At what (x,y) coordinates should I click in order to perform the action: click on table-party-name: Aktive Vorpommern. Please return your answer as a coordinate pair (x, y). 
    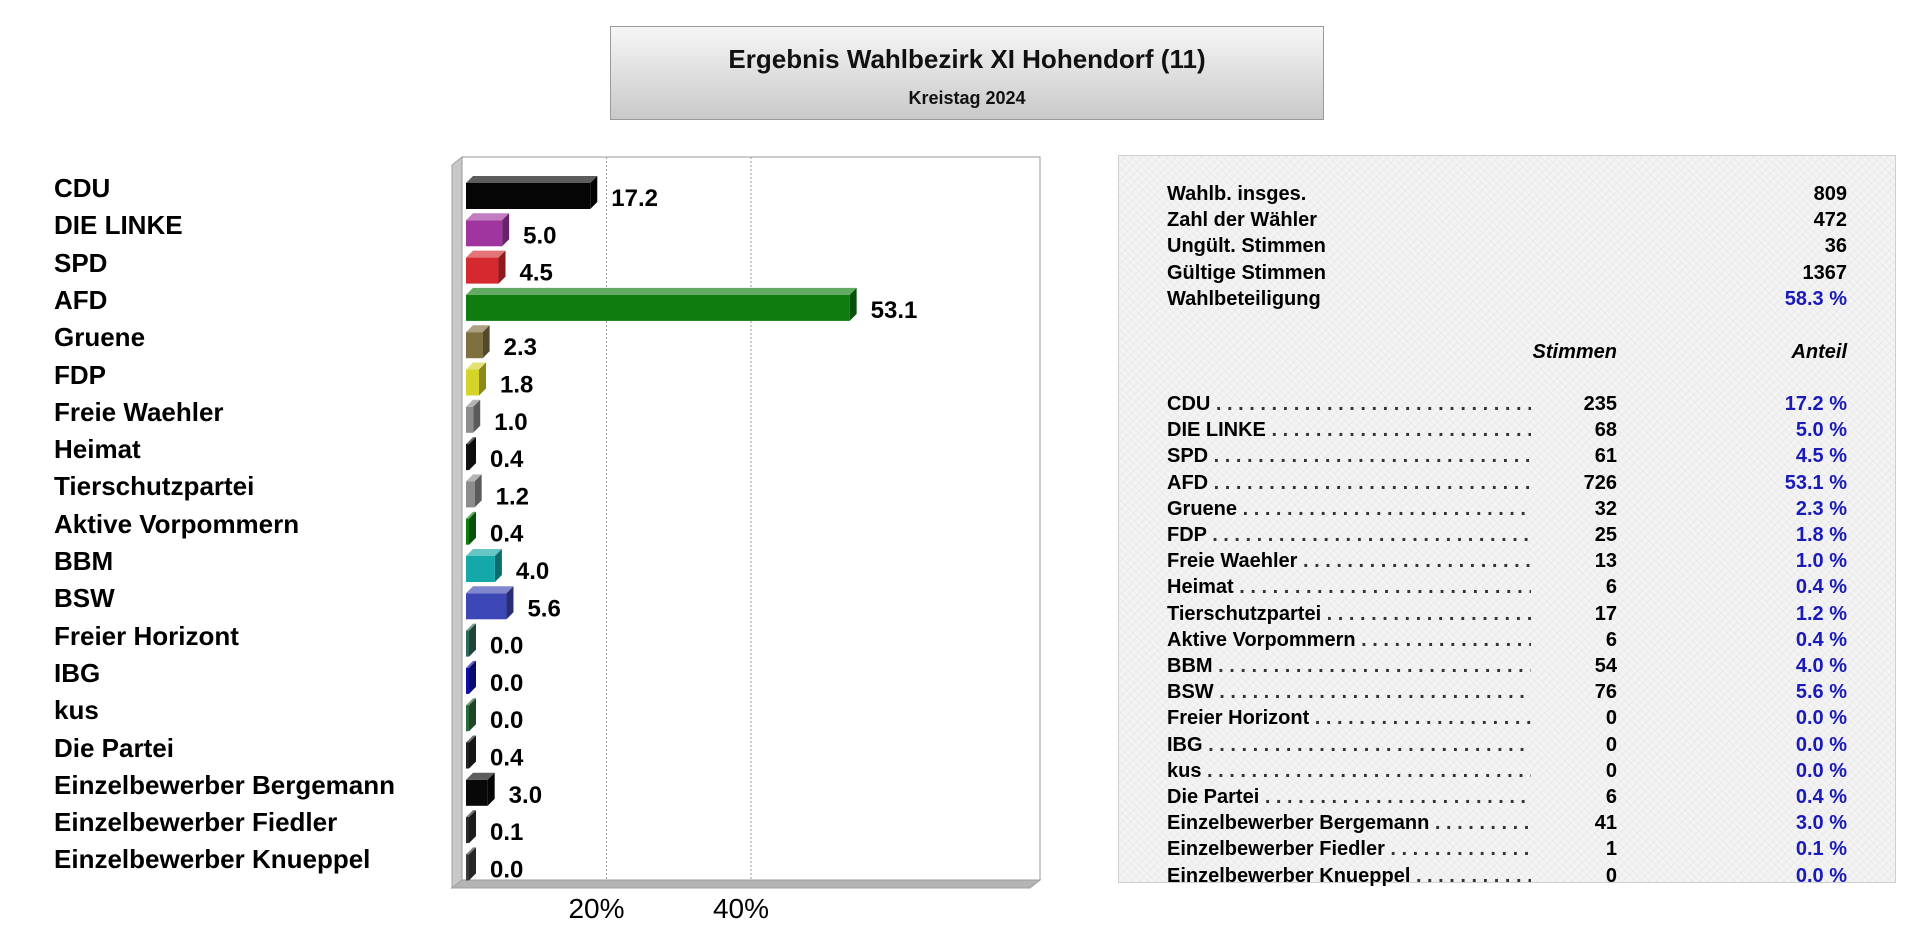
    Looking at the image, I should click on (1261, 639).